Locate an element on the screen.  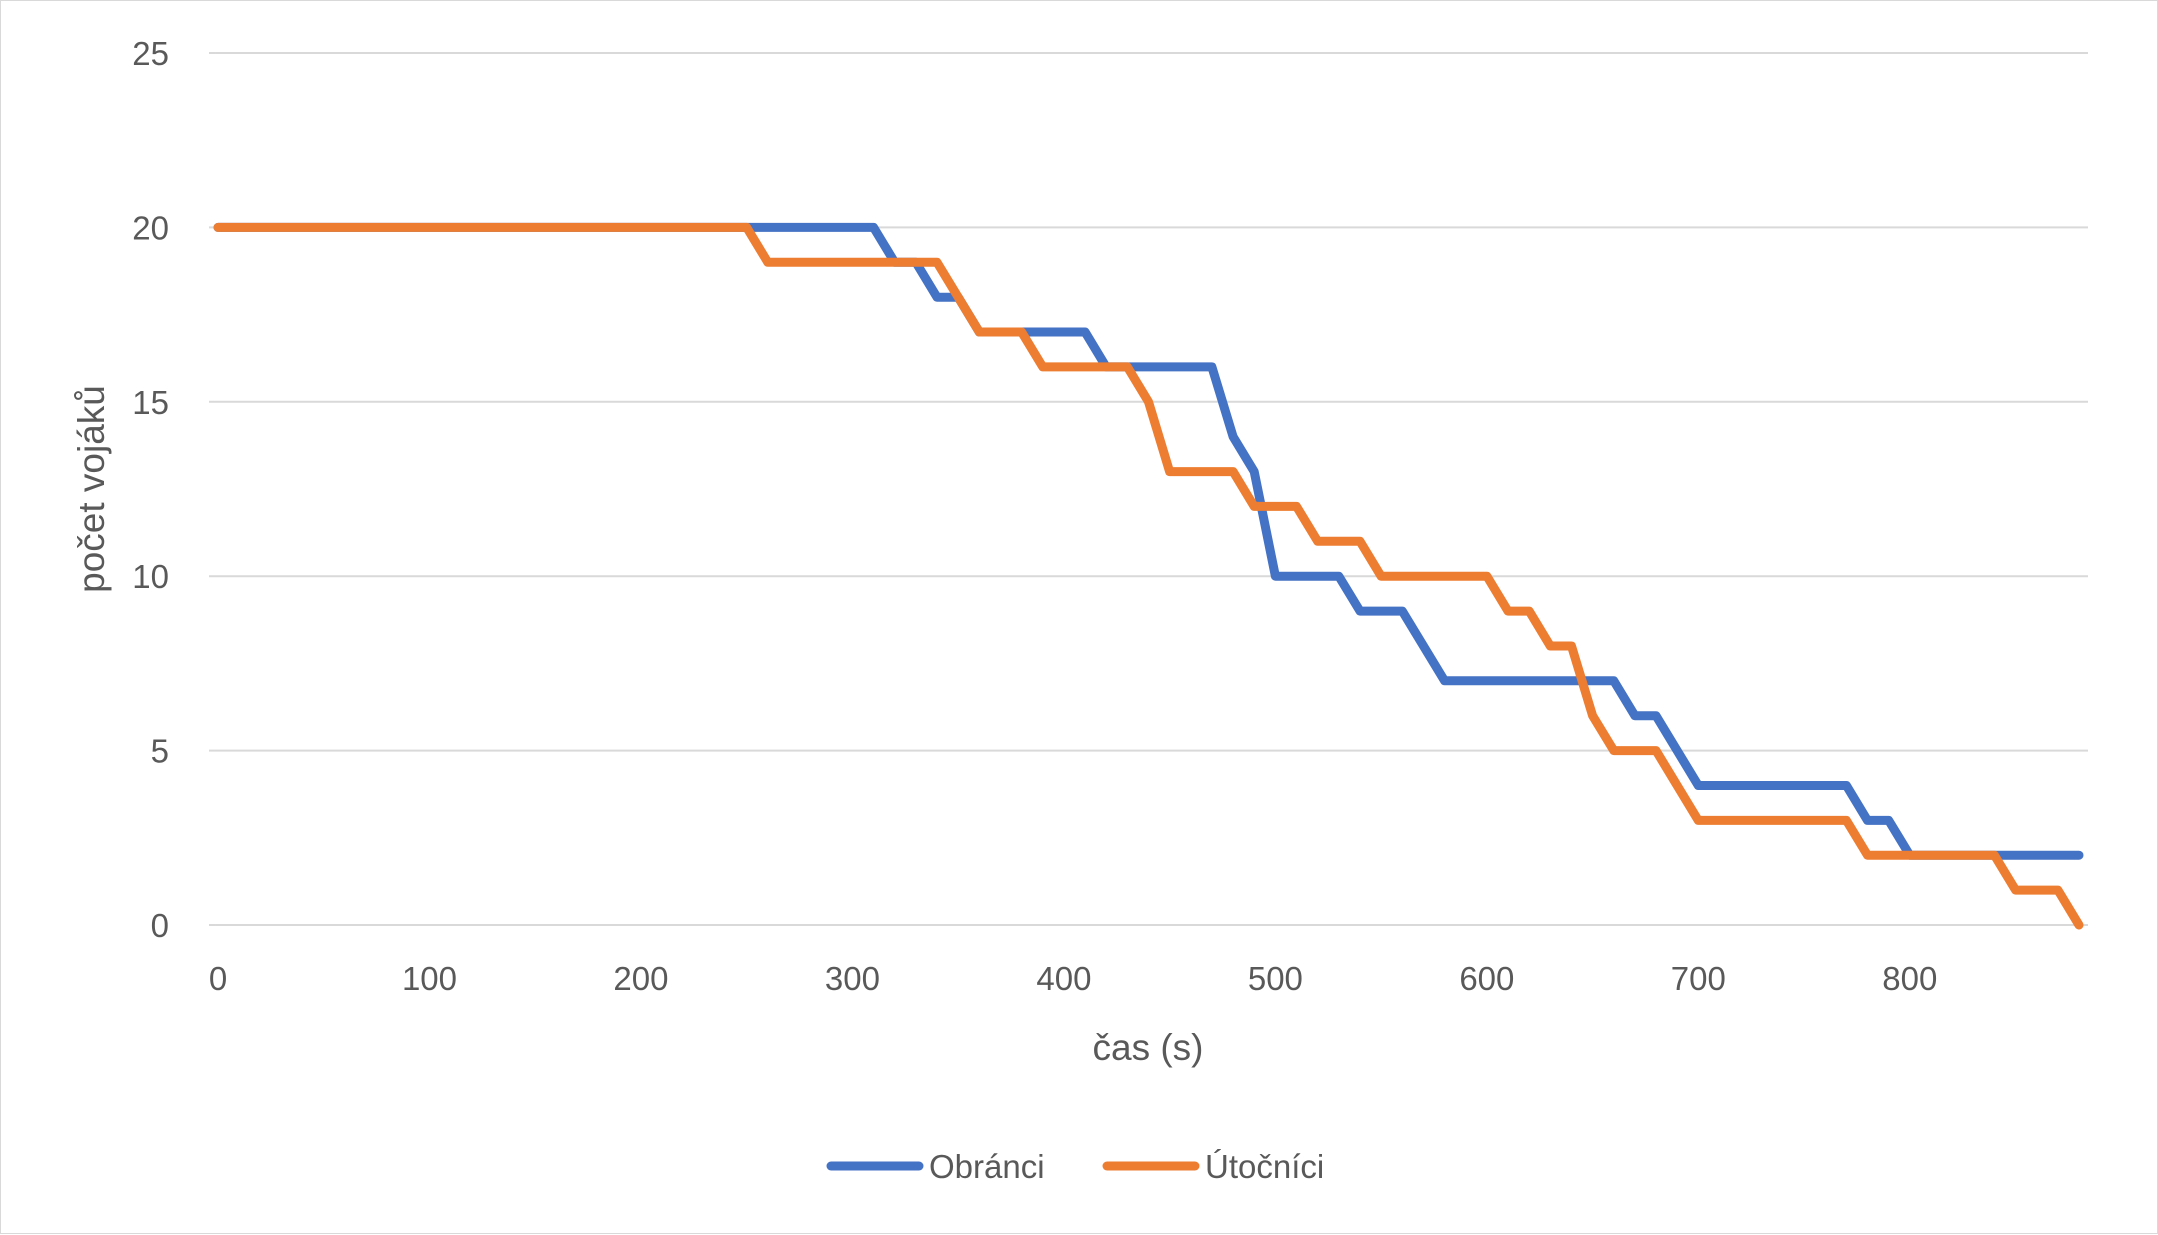
y-tick-label: 15 is located at coordinates (150, 402).